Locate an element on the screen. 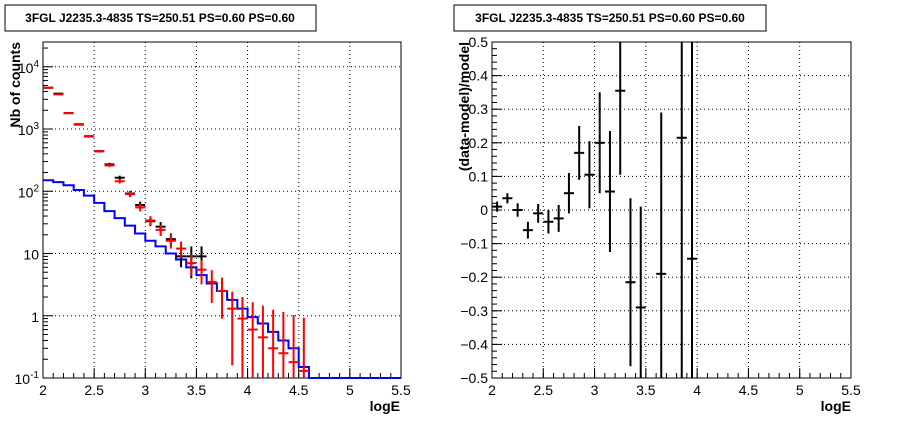 The width and height of the screenshot is (898, 421). left-y-axis-label: Nb of counts is located at coordinates (15, 85).